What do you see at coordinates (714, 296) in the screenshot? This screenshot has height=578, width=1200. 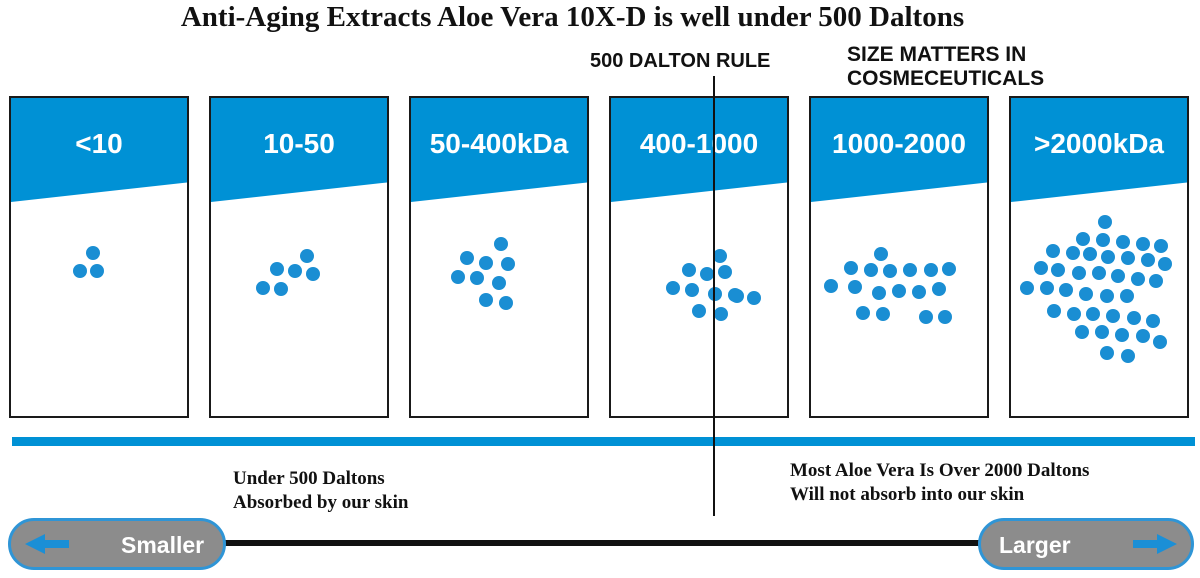 I see `dalton-rule-line` at bounding box center [714, 296].